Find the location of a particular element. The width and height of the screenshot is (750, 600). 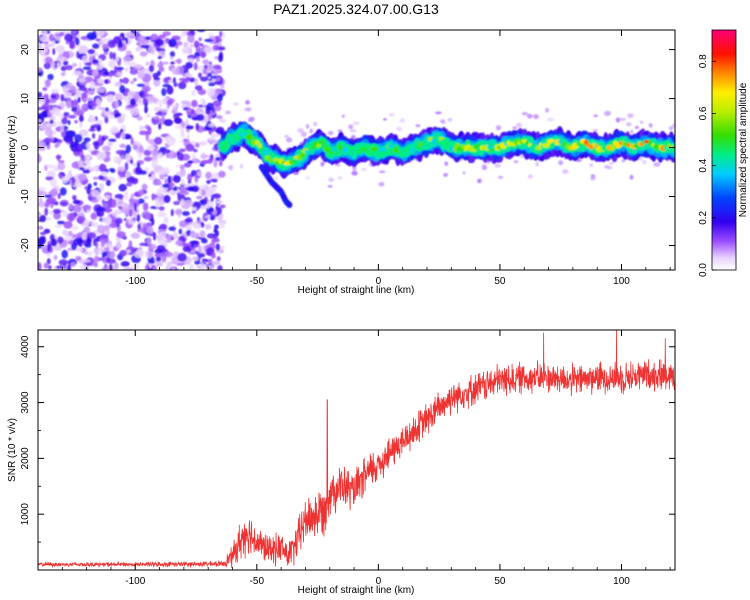

colorbar-tick-label: 0.2 is located at coordinates (703, 217).